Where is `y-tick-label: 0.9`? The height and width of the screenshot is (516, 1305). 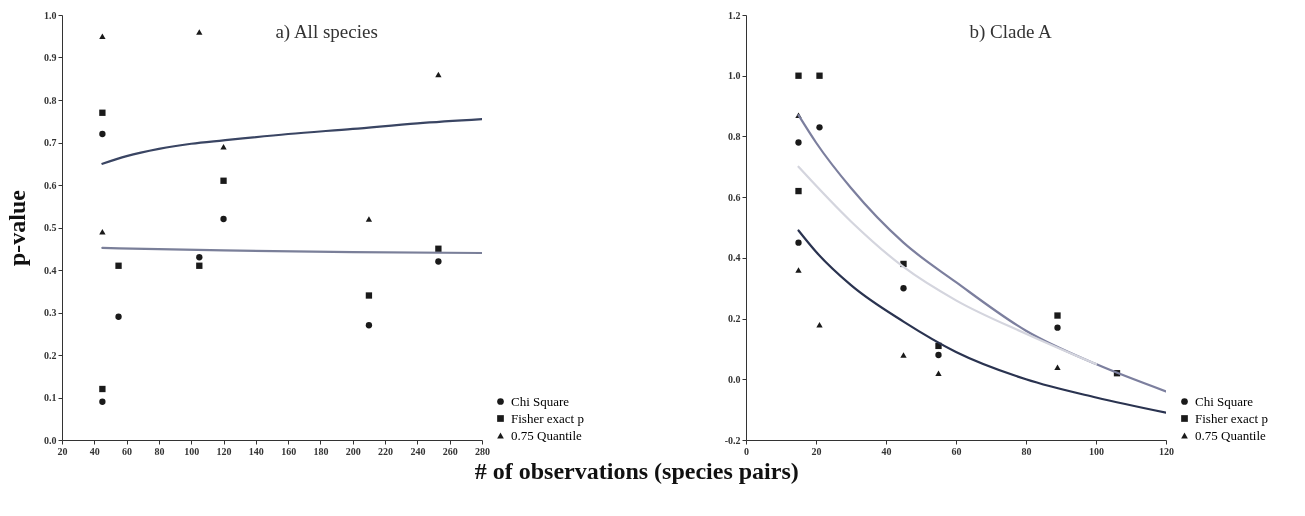 y-tick-label: 0.9 is located at coordinates (50, 57).